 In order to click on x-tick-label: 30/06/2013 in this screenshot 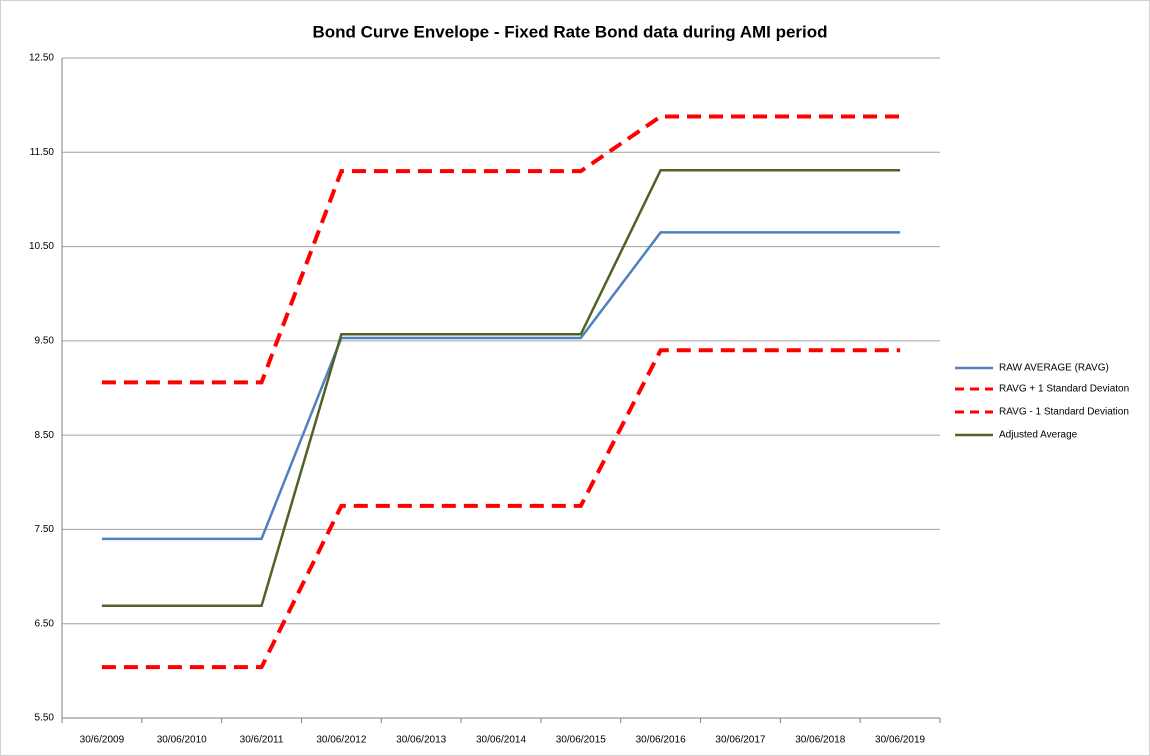, I will do `click(421, 740)`.